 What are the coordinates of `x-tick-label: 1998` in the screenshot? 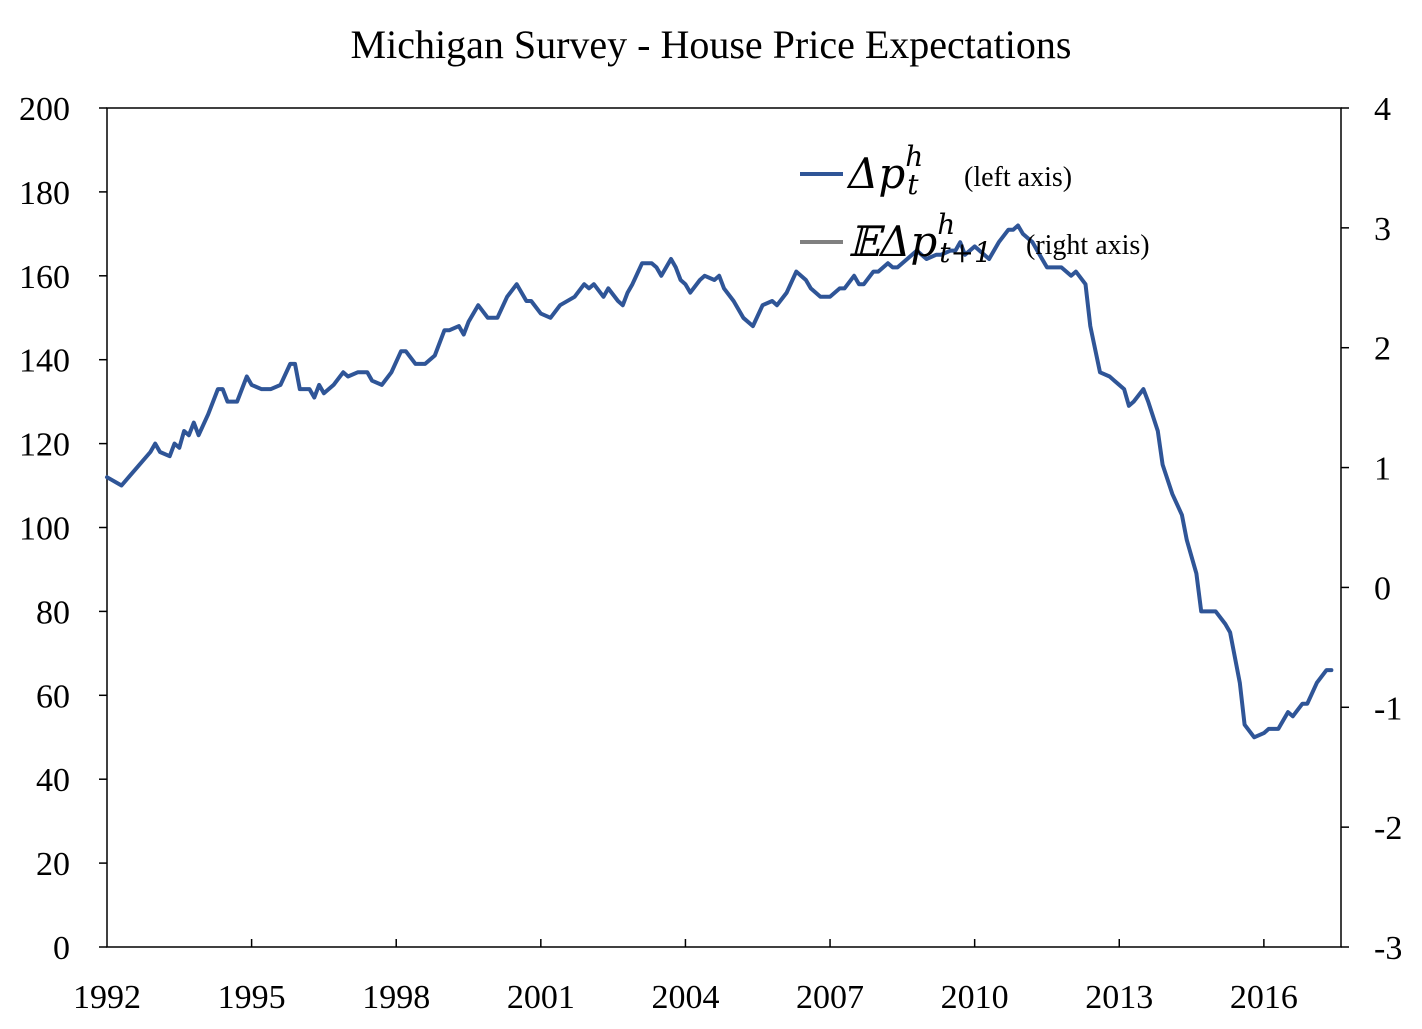 It's located at (396, 997).